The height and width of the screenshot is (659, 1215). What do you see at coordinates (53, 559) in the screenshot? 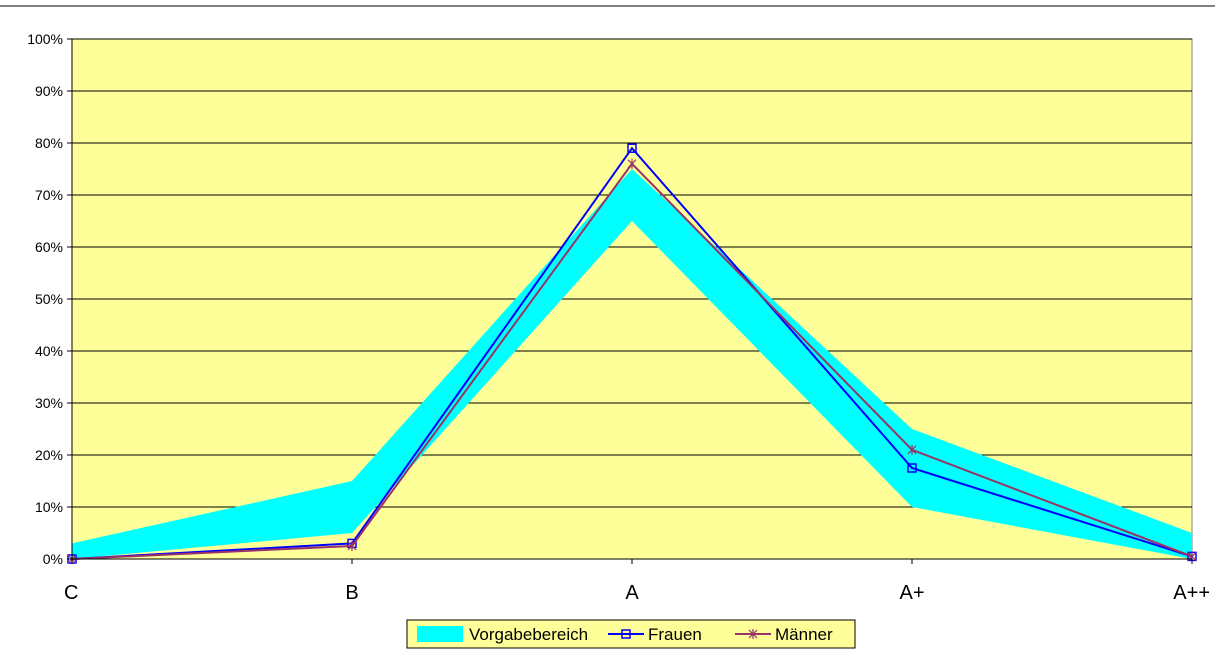
I see `y-tick-label: 0%` at bounding box center [53, 559].